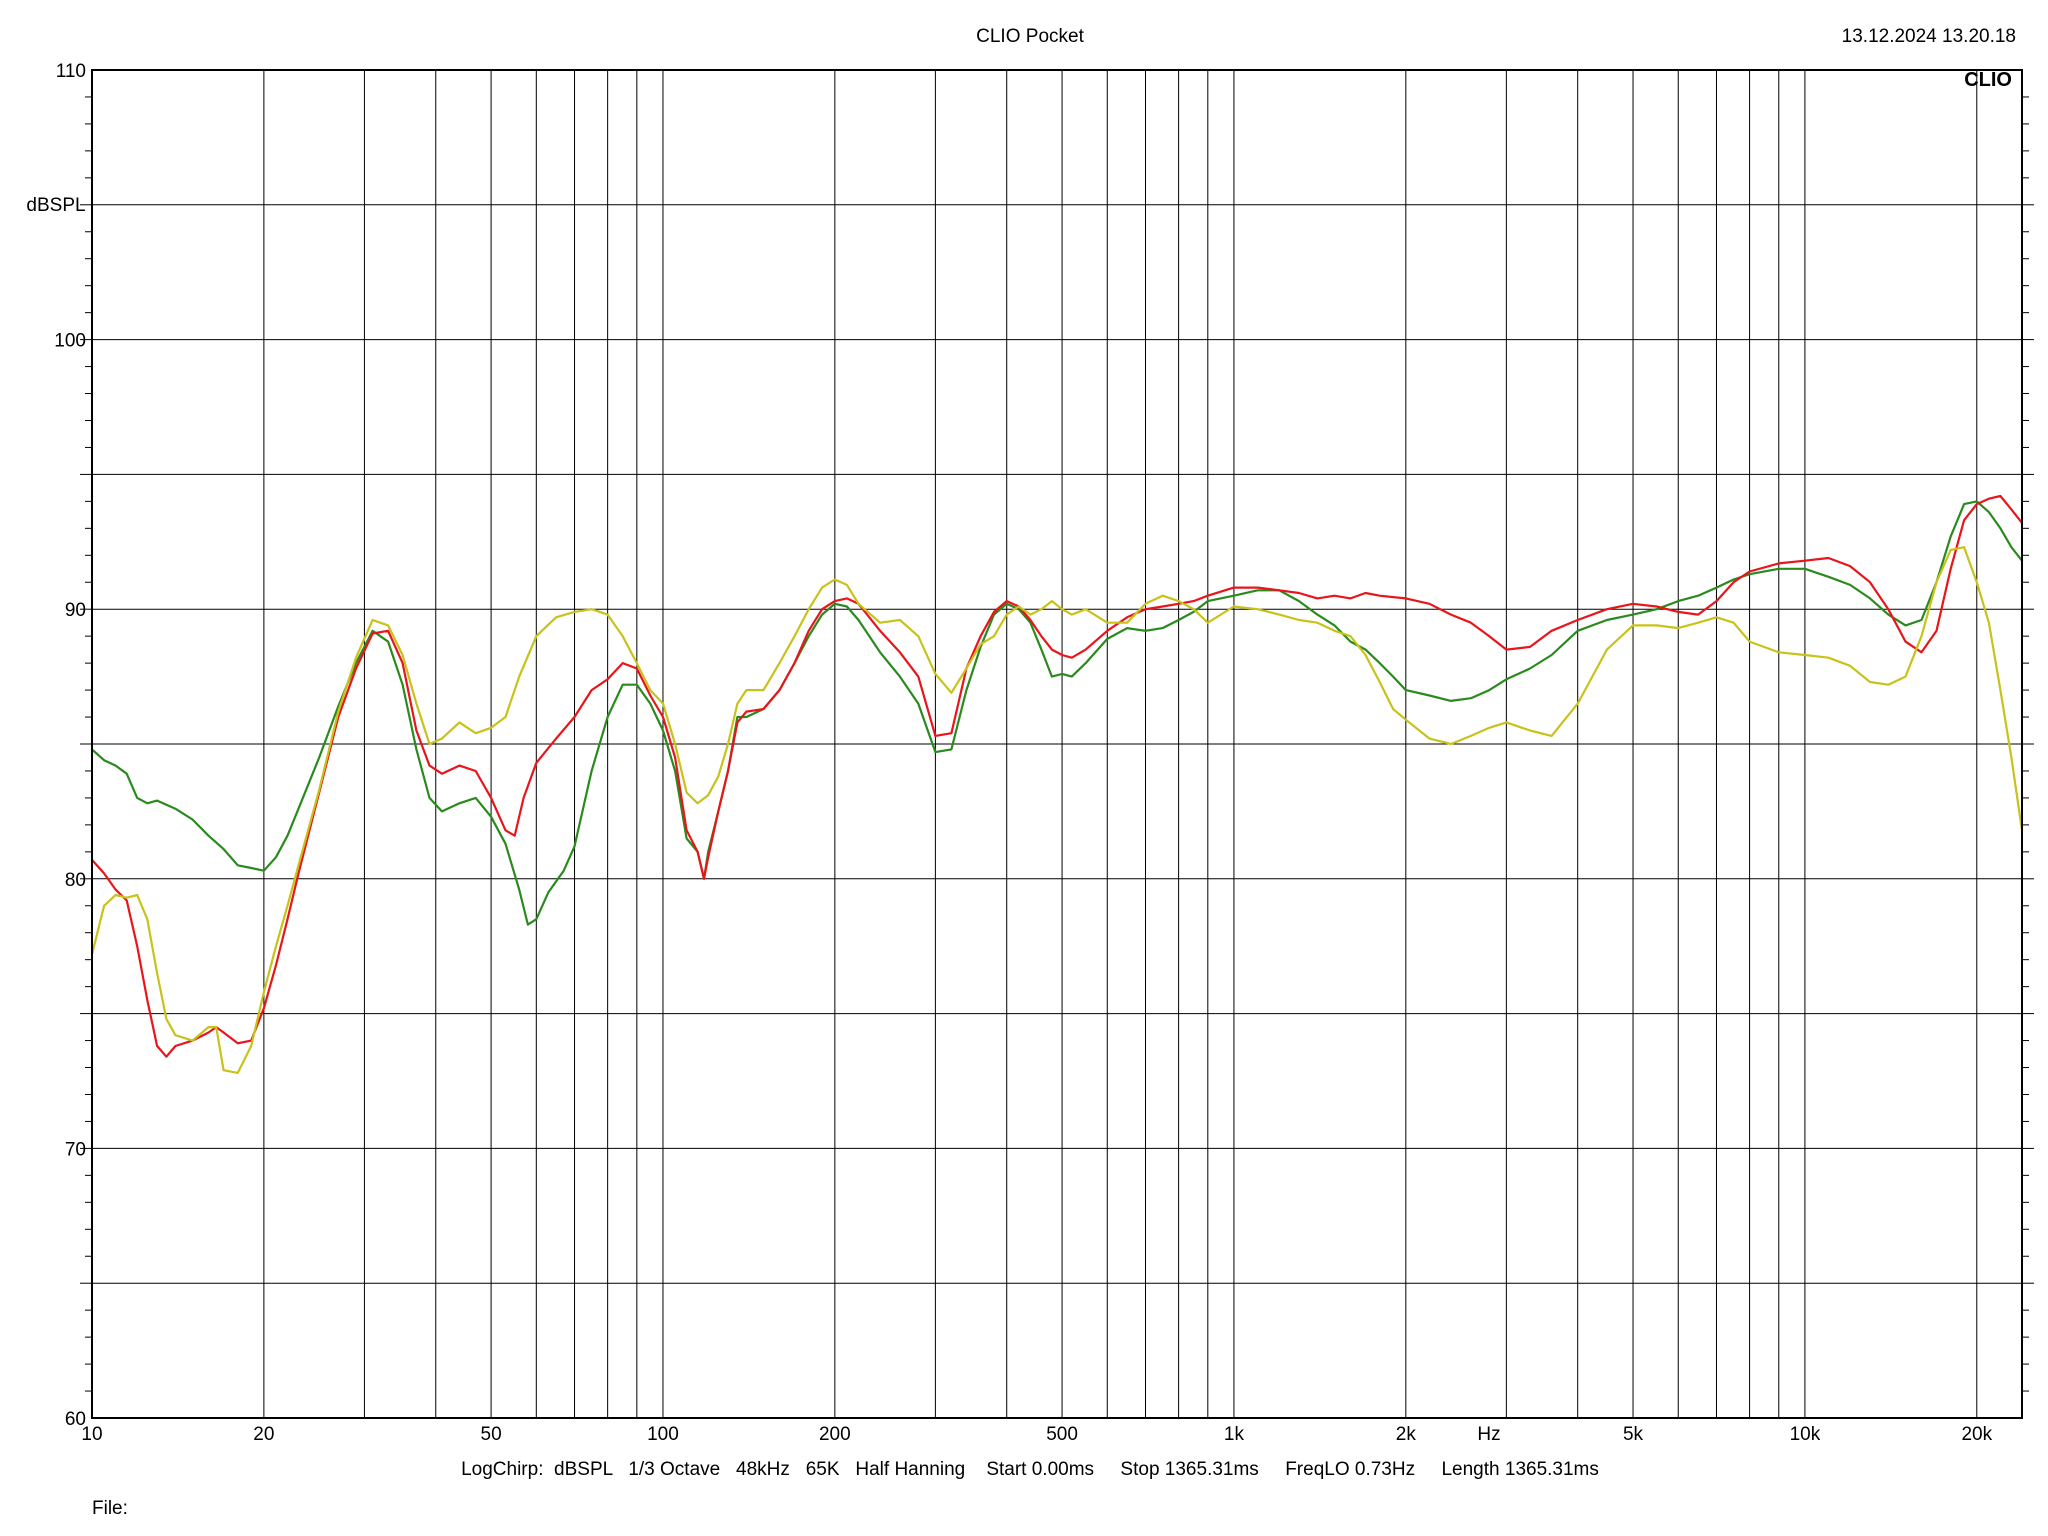 This screenshot has height=1536, width=2048. What do you see at coordinates (1633, 1434) in the screenshot?
I see `x-tick-label: 5k` at bounding box center [1633, 1434].